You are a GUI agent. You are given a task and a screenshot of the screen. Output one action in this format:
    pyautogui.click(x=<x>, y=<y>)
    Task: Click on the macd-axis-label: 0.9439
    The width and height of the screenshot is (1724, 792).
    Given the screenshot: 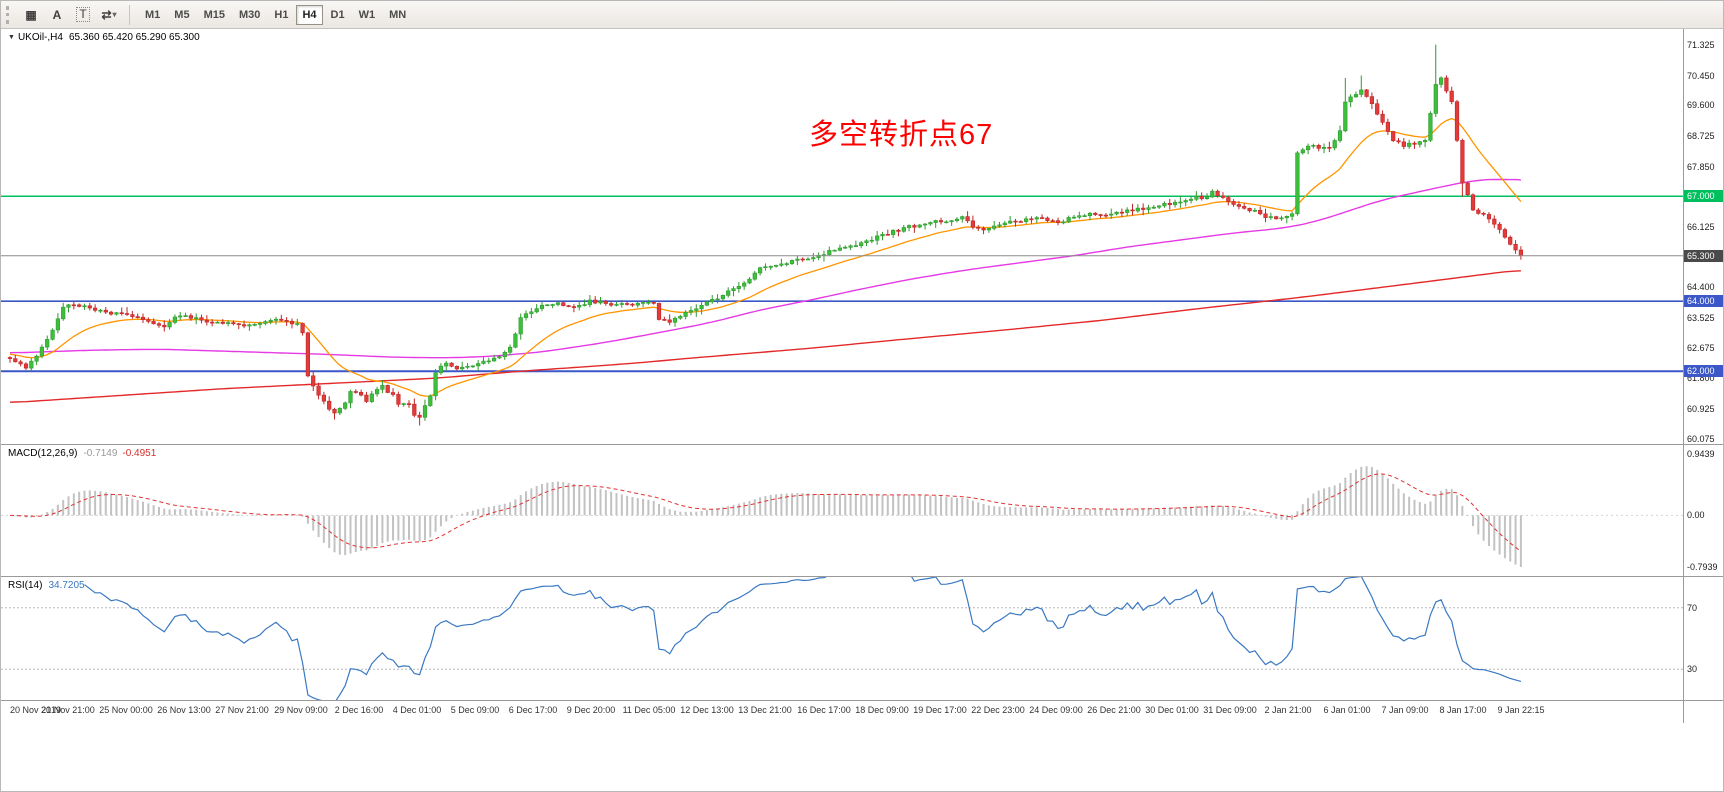 What is the action you would take?
    pyautogui.click(x=1701, y=454)
    